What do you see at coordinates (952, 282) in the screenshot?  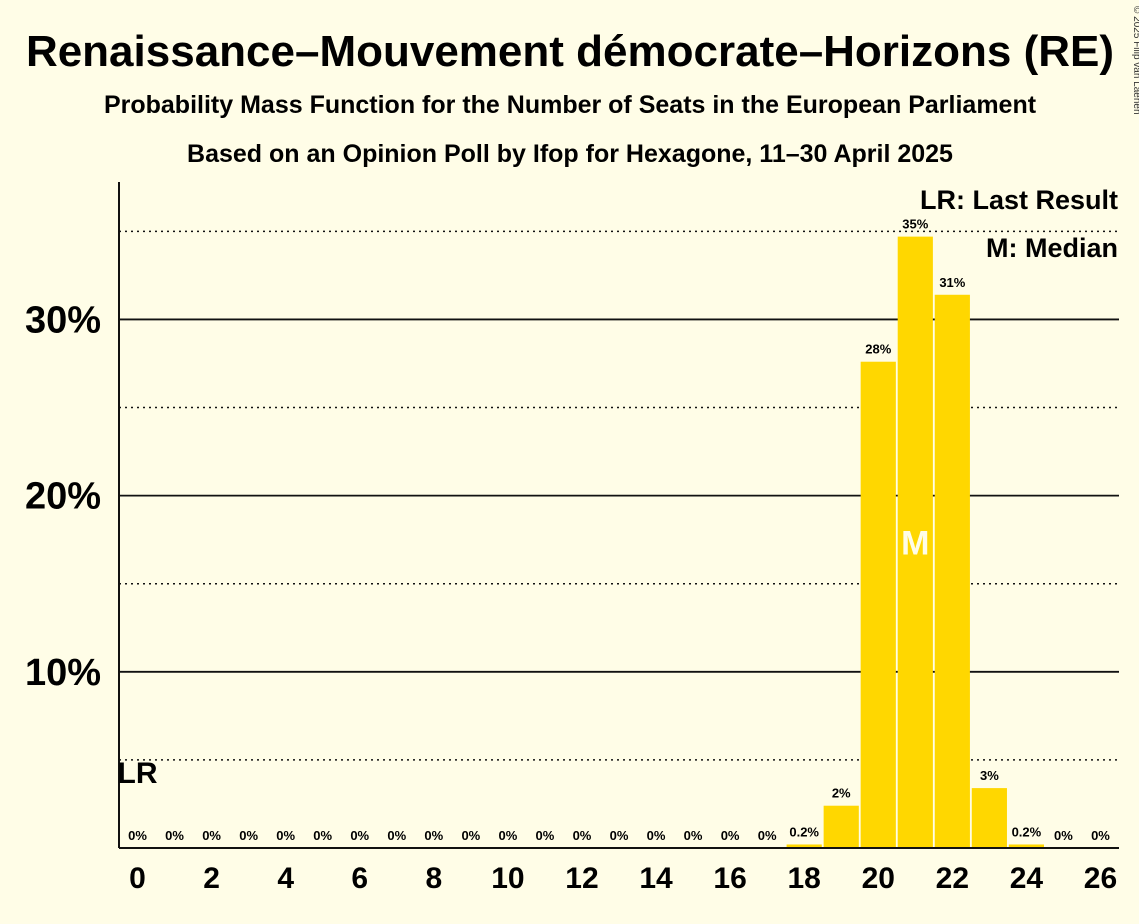 I see `bar-label-seat-22: 31%` at bounding box center [952, 282].